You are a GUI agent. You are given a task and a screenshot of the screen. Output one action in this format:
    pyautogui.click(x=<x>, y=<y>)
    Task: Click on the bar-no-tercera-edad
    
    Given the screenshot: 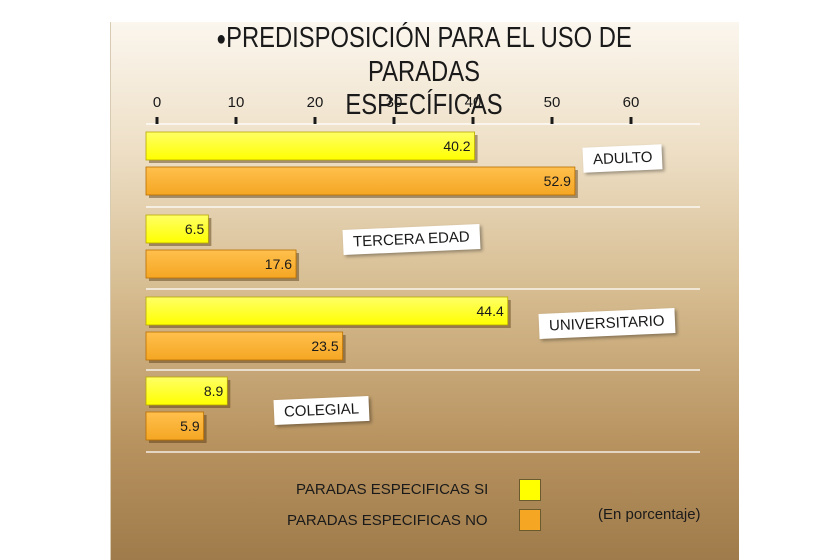 What is the action you would take?
    pyautogui.click(x=221, y=264)
    